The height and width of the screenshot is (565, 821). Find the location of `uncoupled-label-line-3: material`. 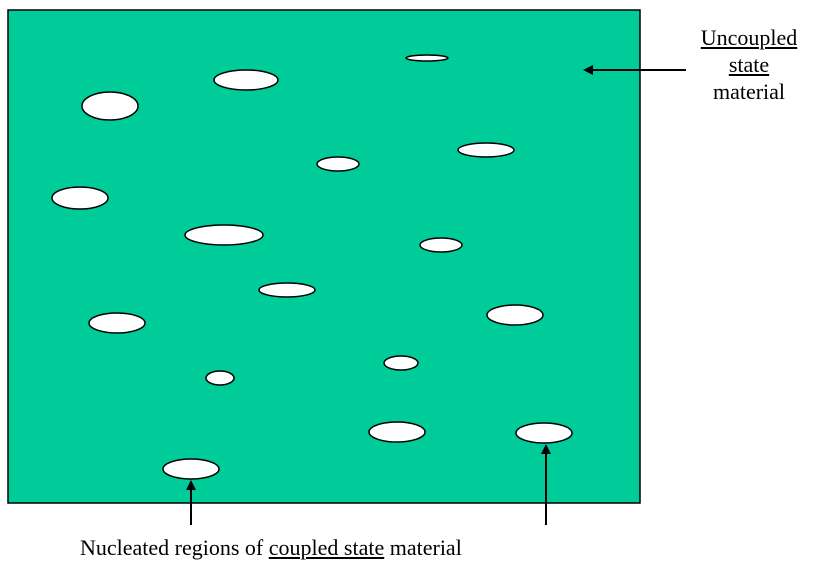

uncoupled-label-line-3: material is located at coordinates (749, 91).